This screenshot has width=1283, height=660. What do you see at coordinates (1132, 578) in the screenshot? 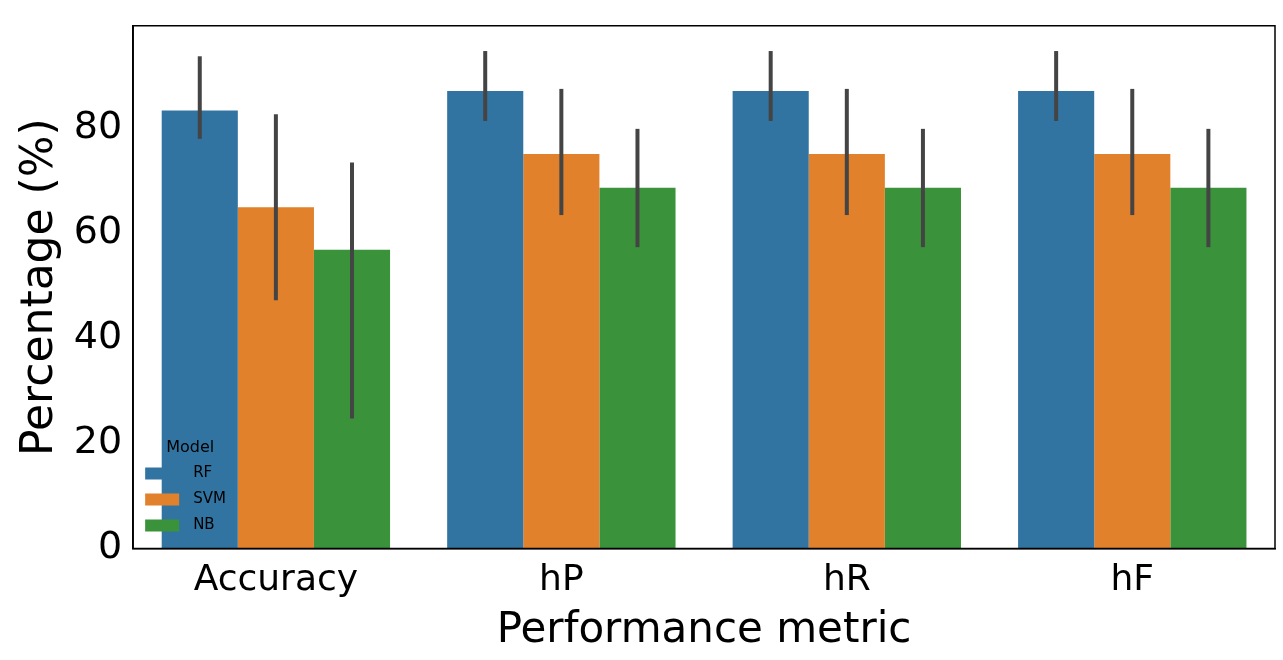
I see `x-tick-label: hF` at bounding box center [1132, 578].